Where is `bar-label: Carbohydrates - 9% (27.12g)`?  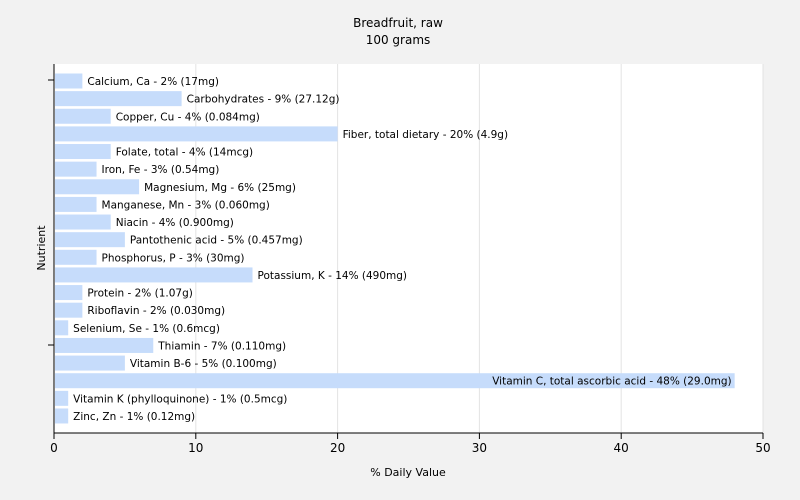 bar-label: Carbohydrates - 9% (27.12g) is located at coordinates (263, 100).